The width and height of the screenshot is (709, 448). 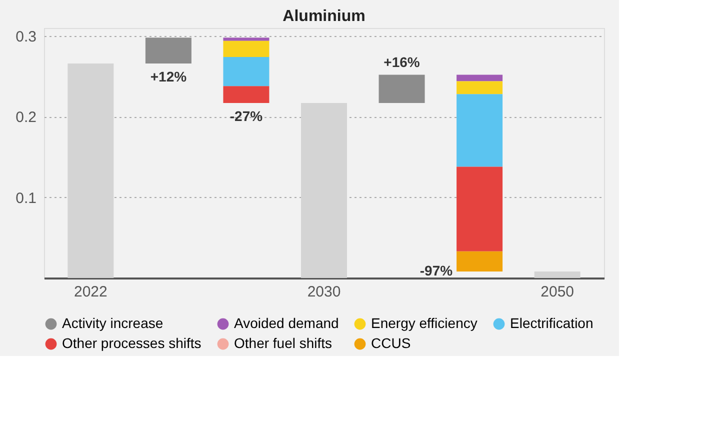 What do you see at coordinates (91, 292) in the screenshot?
I see `x-tick-label: 2022` at bounding box center [91, 292].